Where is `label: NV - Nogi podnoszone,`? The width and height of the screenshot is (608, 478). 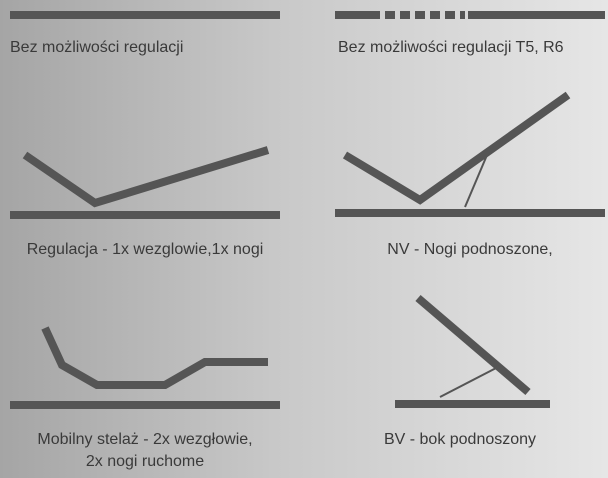
label: NV - Nogi podnoszone, is located at coordinates (469, 249).